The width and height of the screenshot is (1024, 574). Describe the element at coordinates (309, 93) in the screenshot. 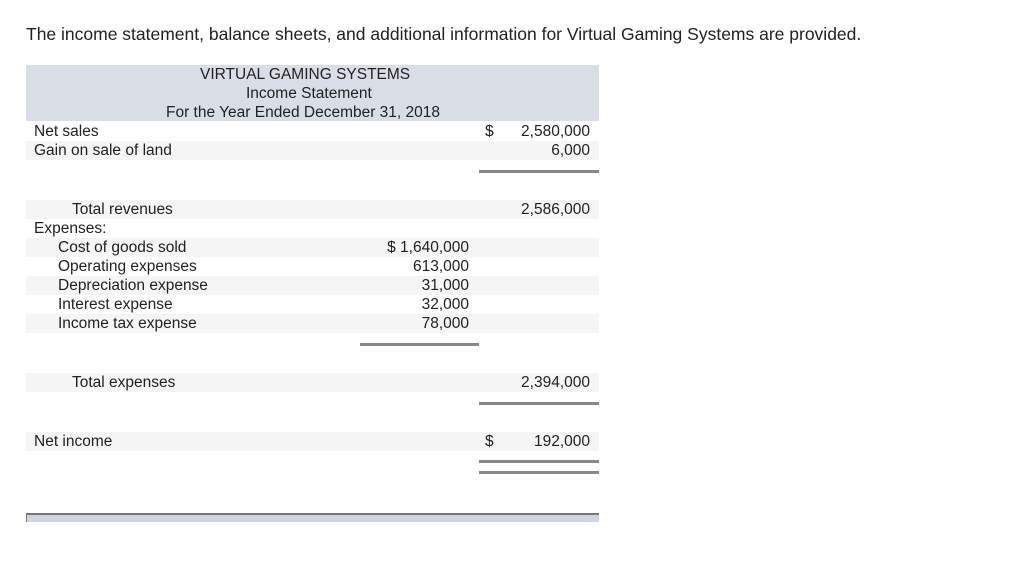

I see `statement-title: Income Statement` at that location.